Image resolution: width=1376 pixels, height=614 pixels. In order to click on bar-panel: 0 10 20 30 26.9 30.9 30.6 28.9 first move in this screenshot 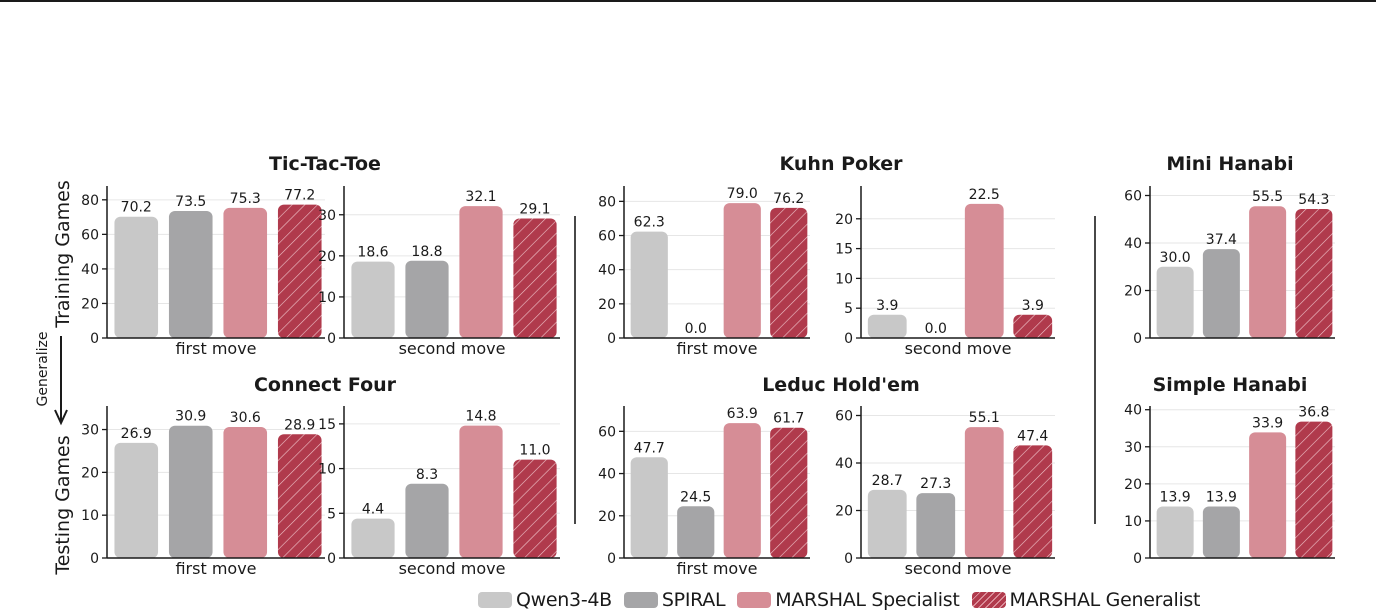, I will do `click(203, 492)`.